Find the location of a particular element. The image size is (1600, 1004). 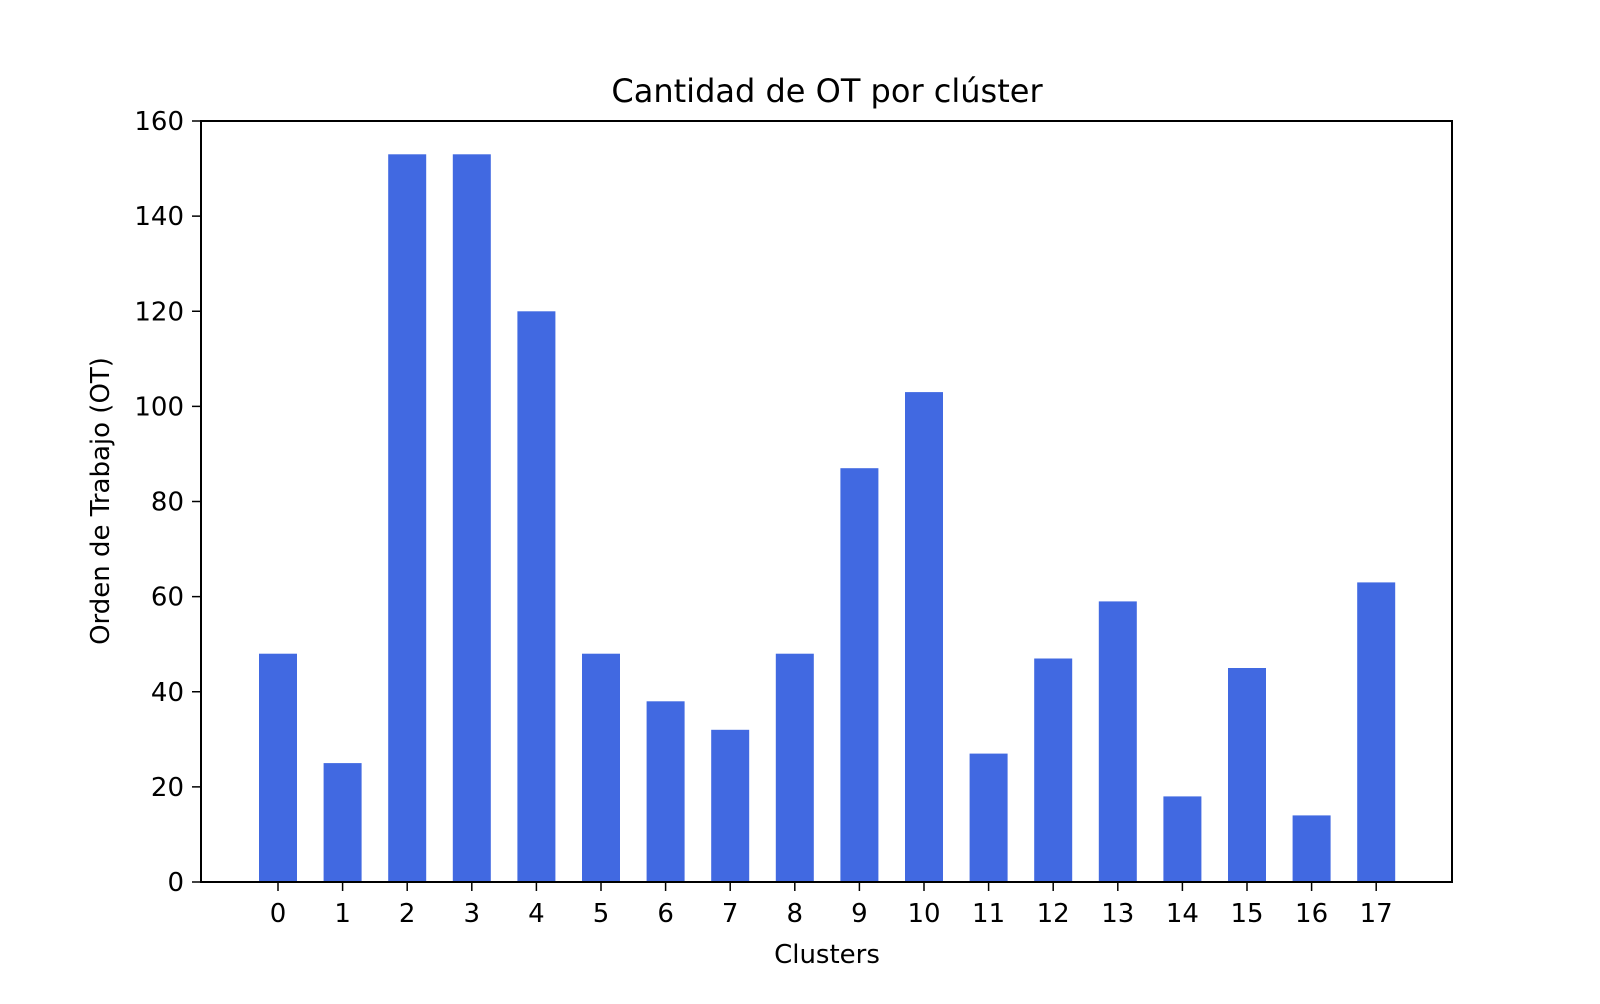

y-tick-label: 160 is located at coordinates (159, 122).